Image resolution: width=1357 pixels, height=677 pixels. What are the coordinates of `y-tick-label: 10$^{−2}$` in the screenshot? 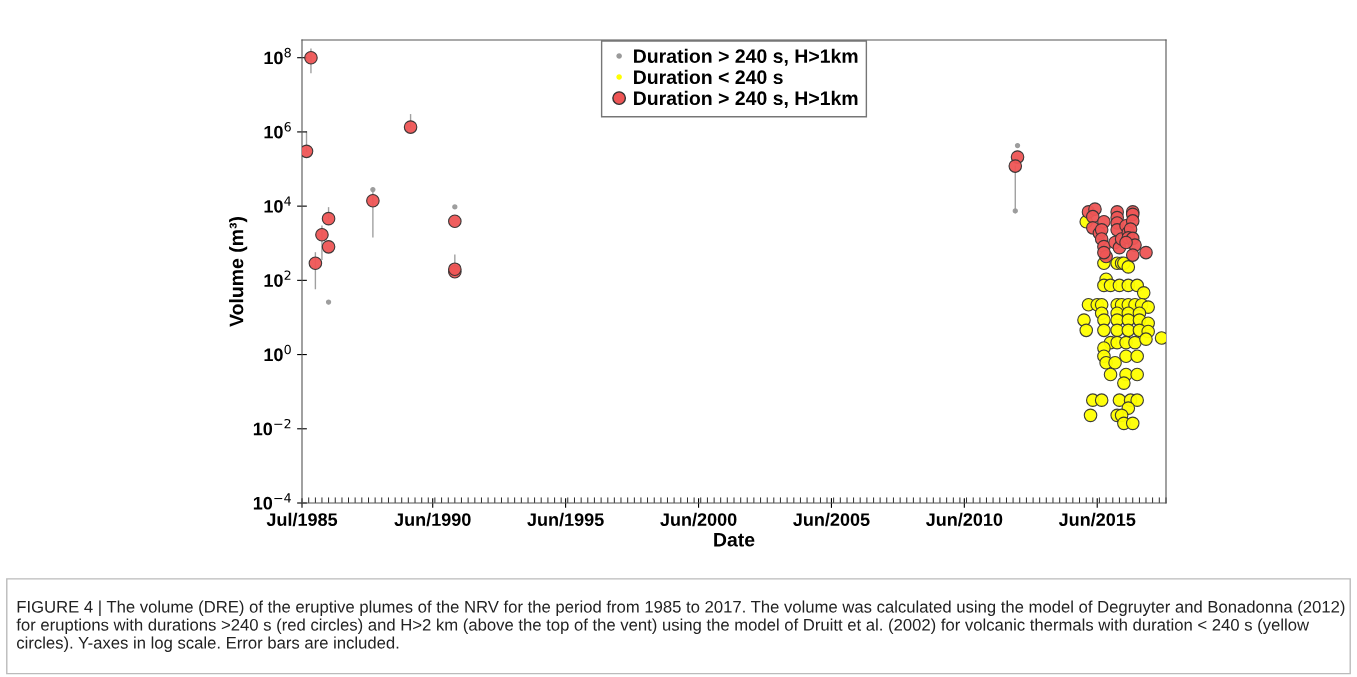 It's located at (272, 427).